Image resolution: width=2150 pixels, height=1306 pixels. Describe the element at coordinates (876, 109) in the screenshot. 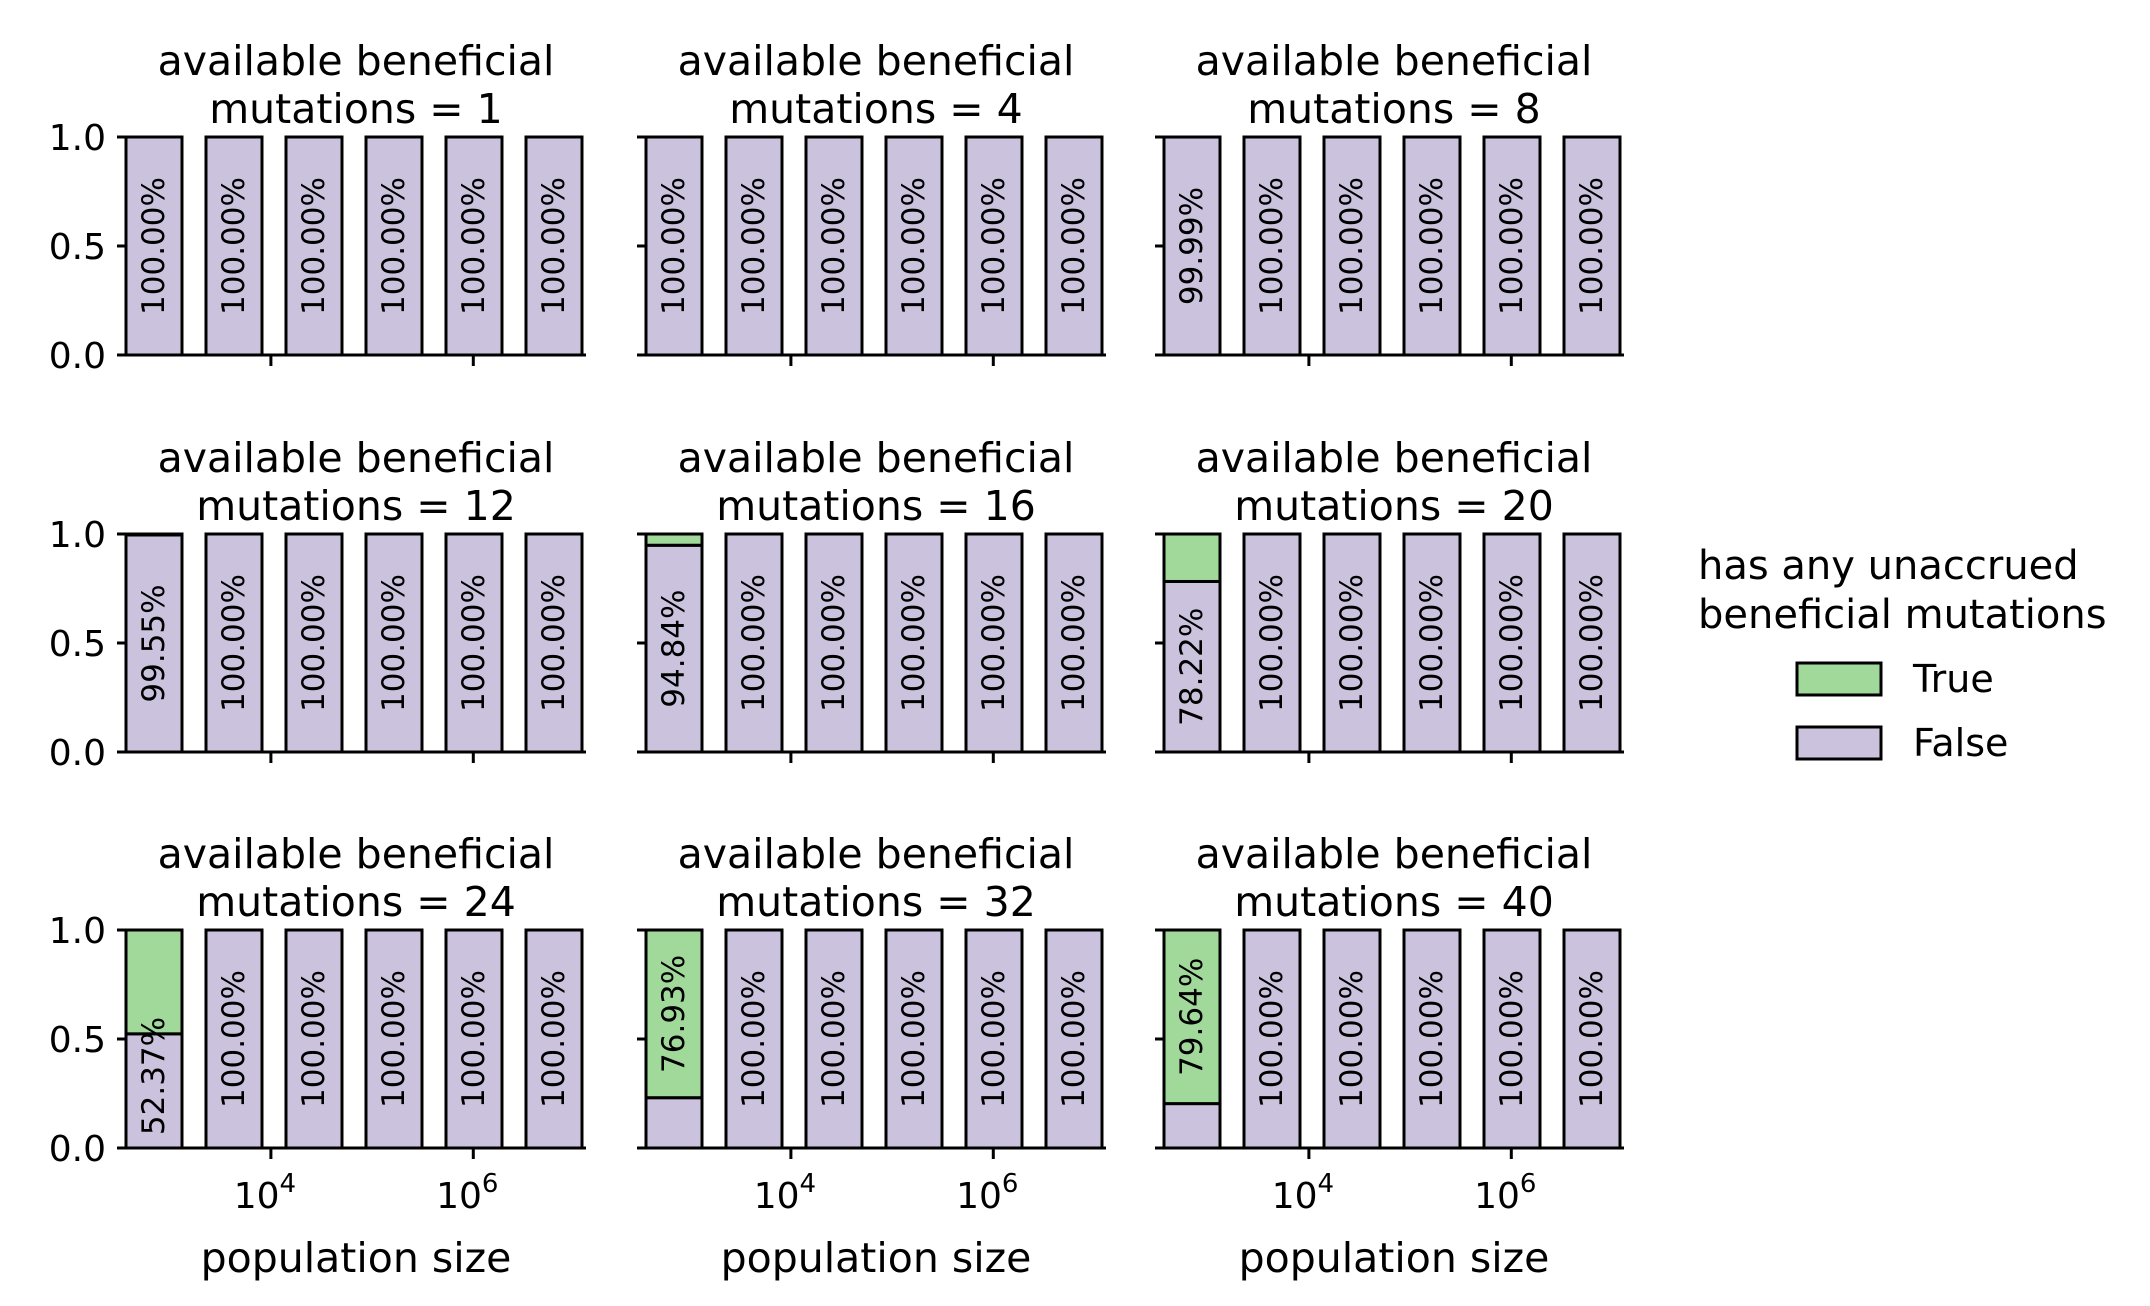

I see `panel-title-line-2: mutations = 4` at that location.